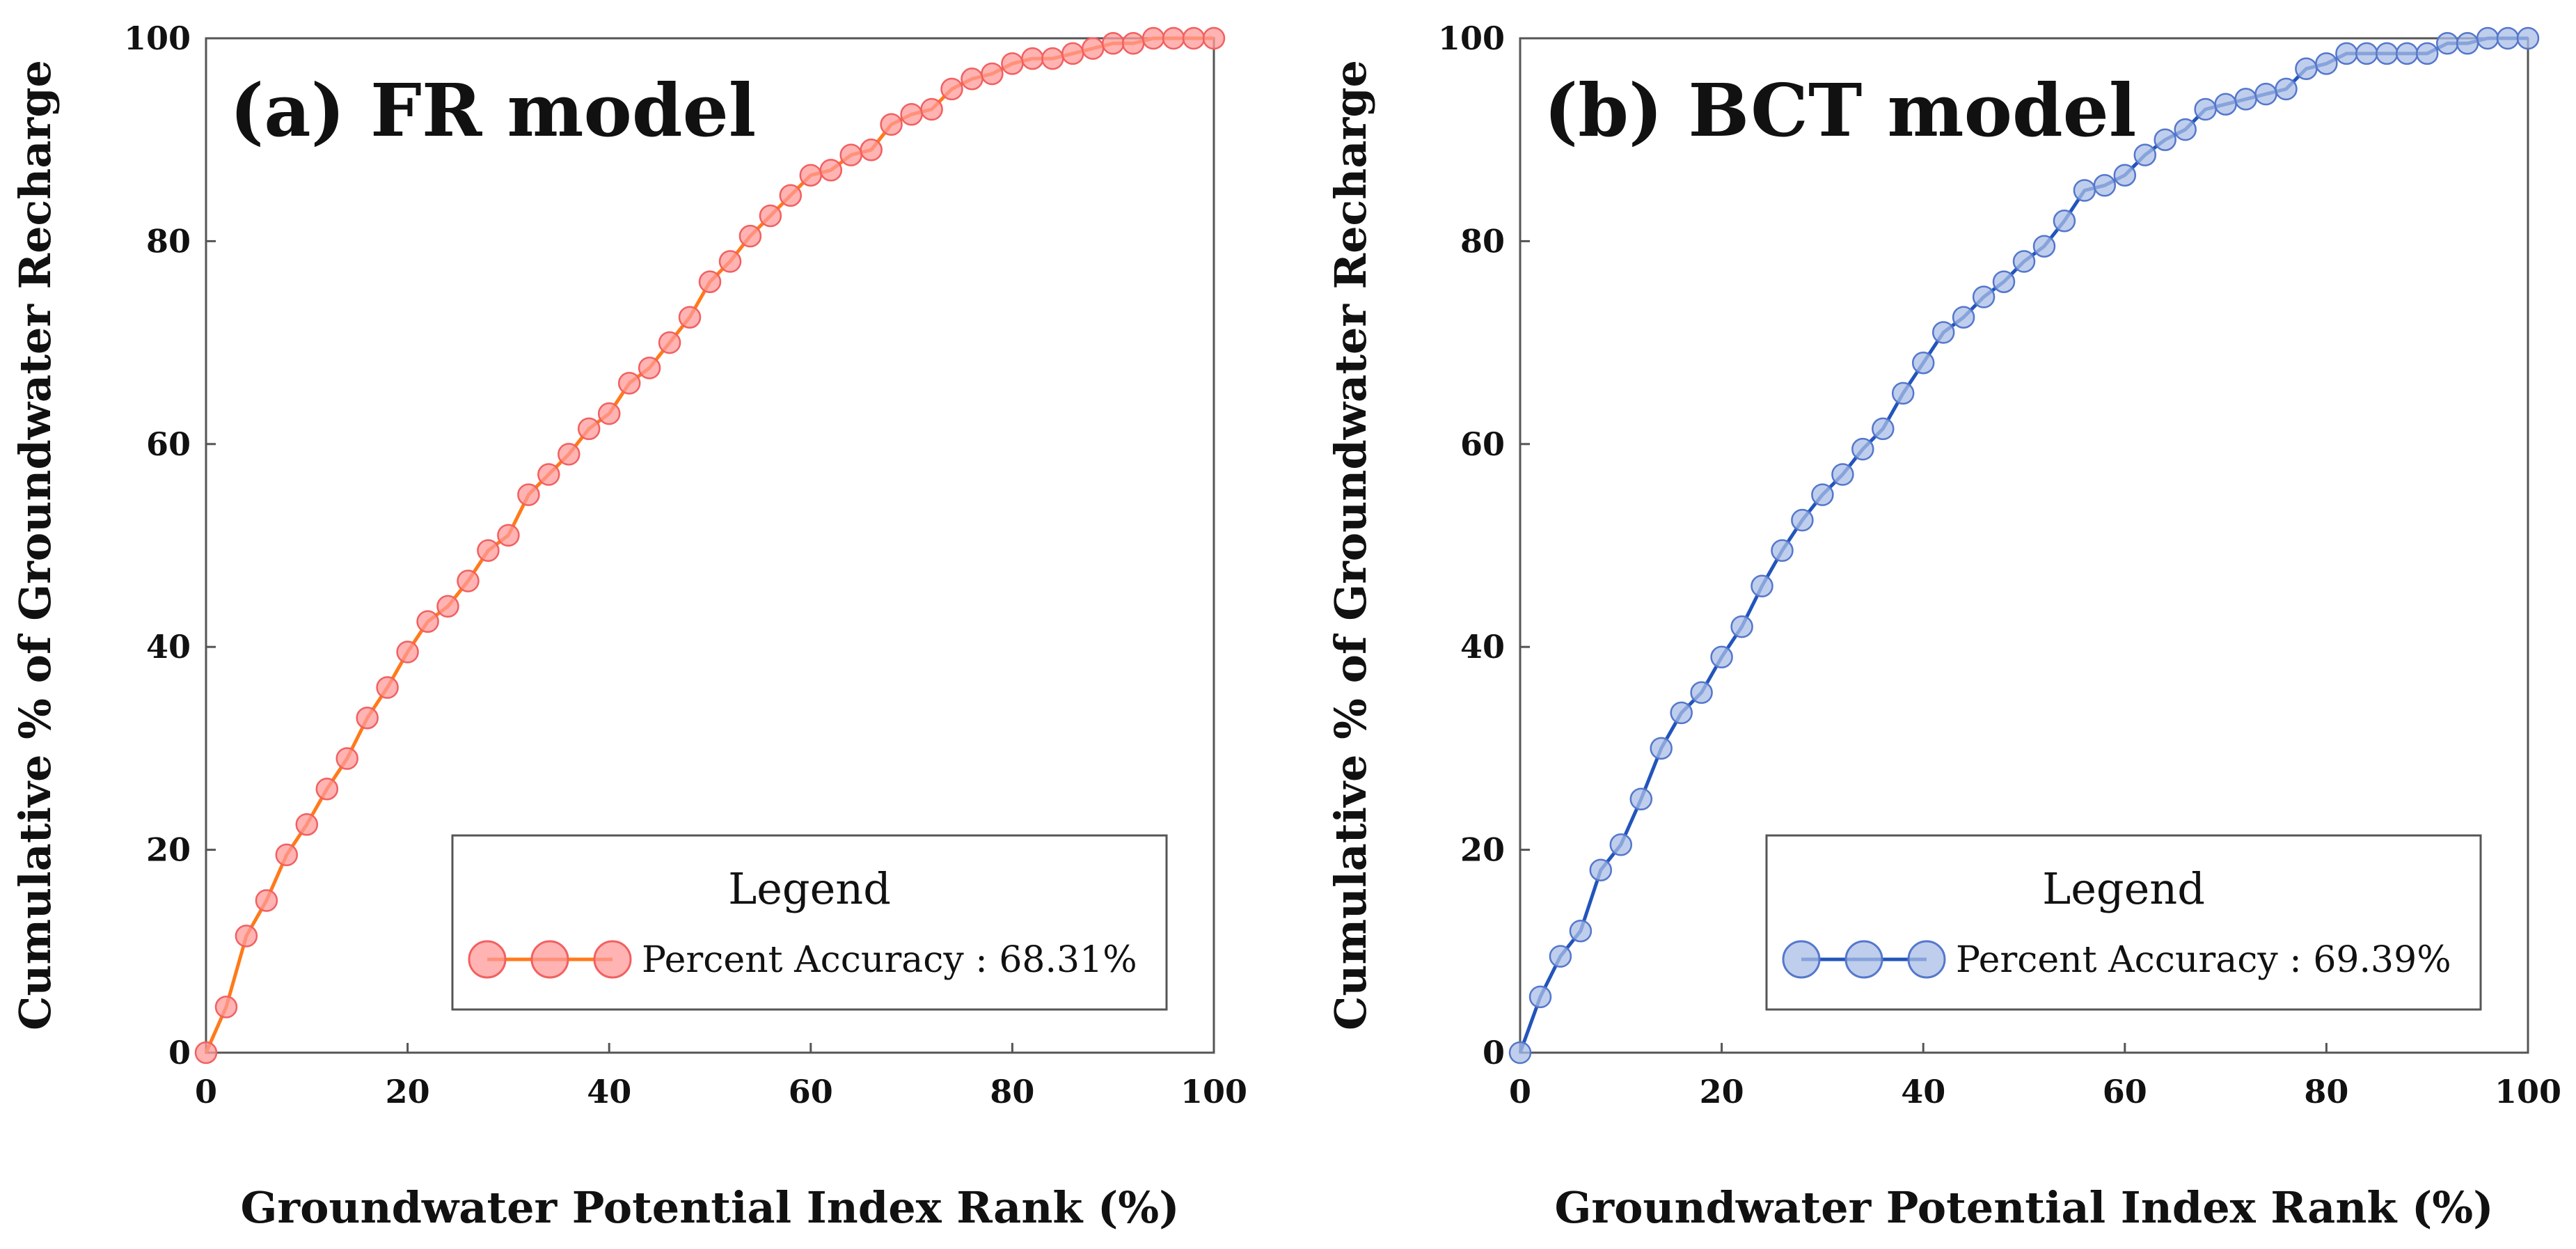  What do you see at coordinates (1471, 38) in the screenshot?
I see `y-tick-label: 100` at bounding box center [1471, 38].